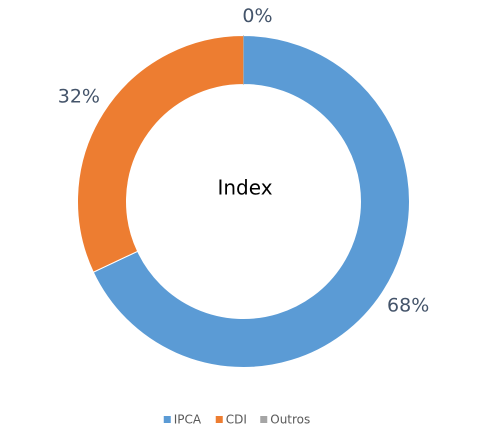 Image resolution: width=485 pixels, height=432 pixels. Describe the element at coordinates (244, 188) in the screenshot. I see `chart-title: Index` at that location.